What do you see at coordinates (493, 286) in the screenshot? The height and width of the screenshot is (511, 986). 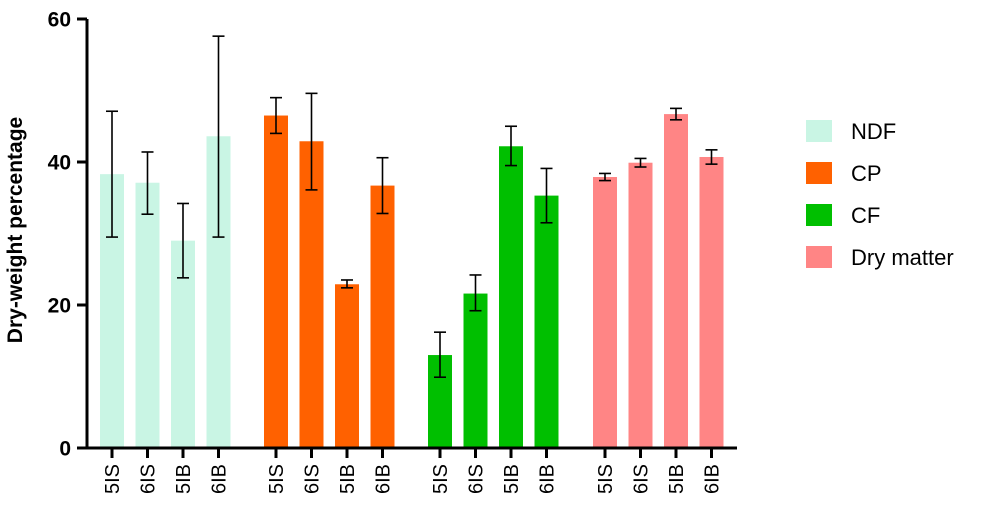 I see `series-cf` at bounding box center [493, 286].